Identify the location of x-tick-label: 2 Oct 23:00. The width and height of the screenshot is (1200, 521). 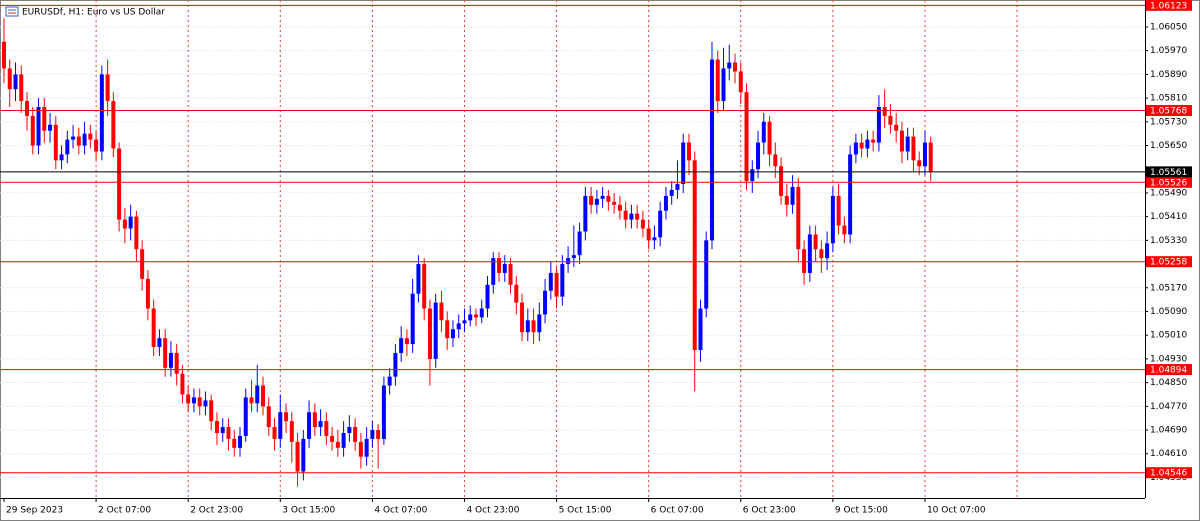
(216, 511).